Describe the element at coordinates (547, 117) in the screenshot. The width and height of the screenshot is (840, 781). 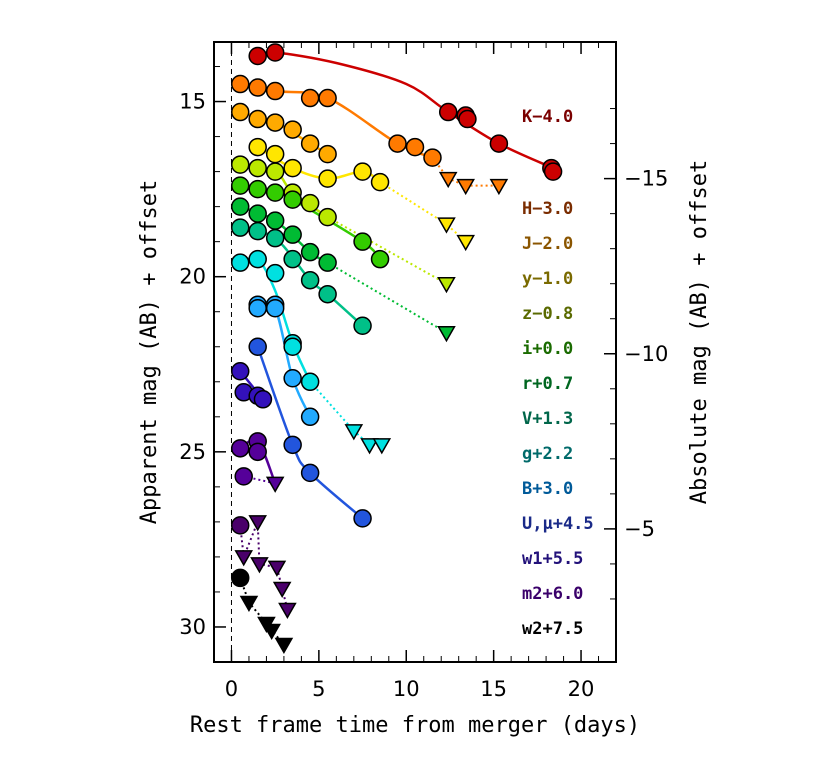
I see `band-label: K−4.0` at that location.